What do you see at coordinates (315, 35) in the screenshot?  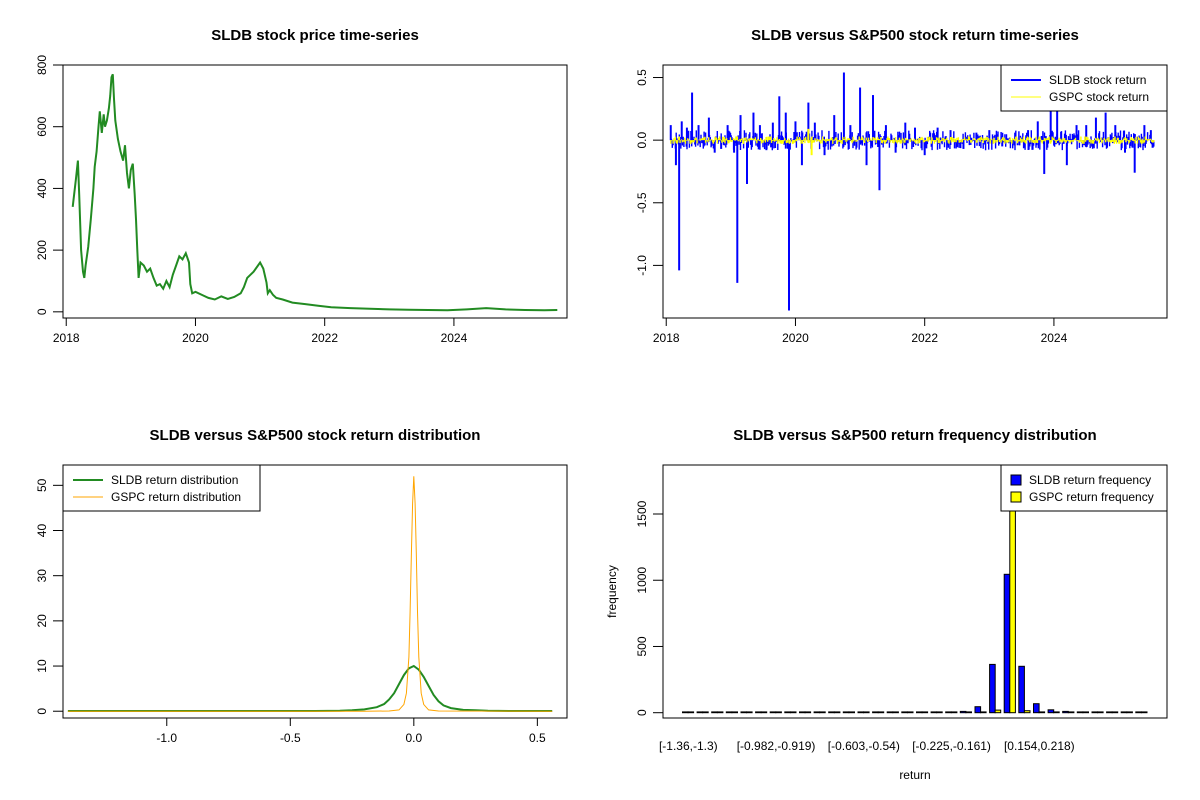 I see `chart-title: SLDB stock price time-series` at bounding box center [315, 35].